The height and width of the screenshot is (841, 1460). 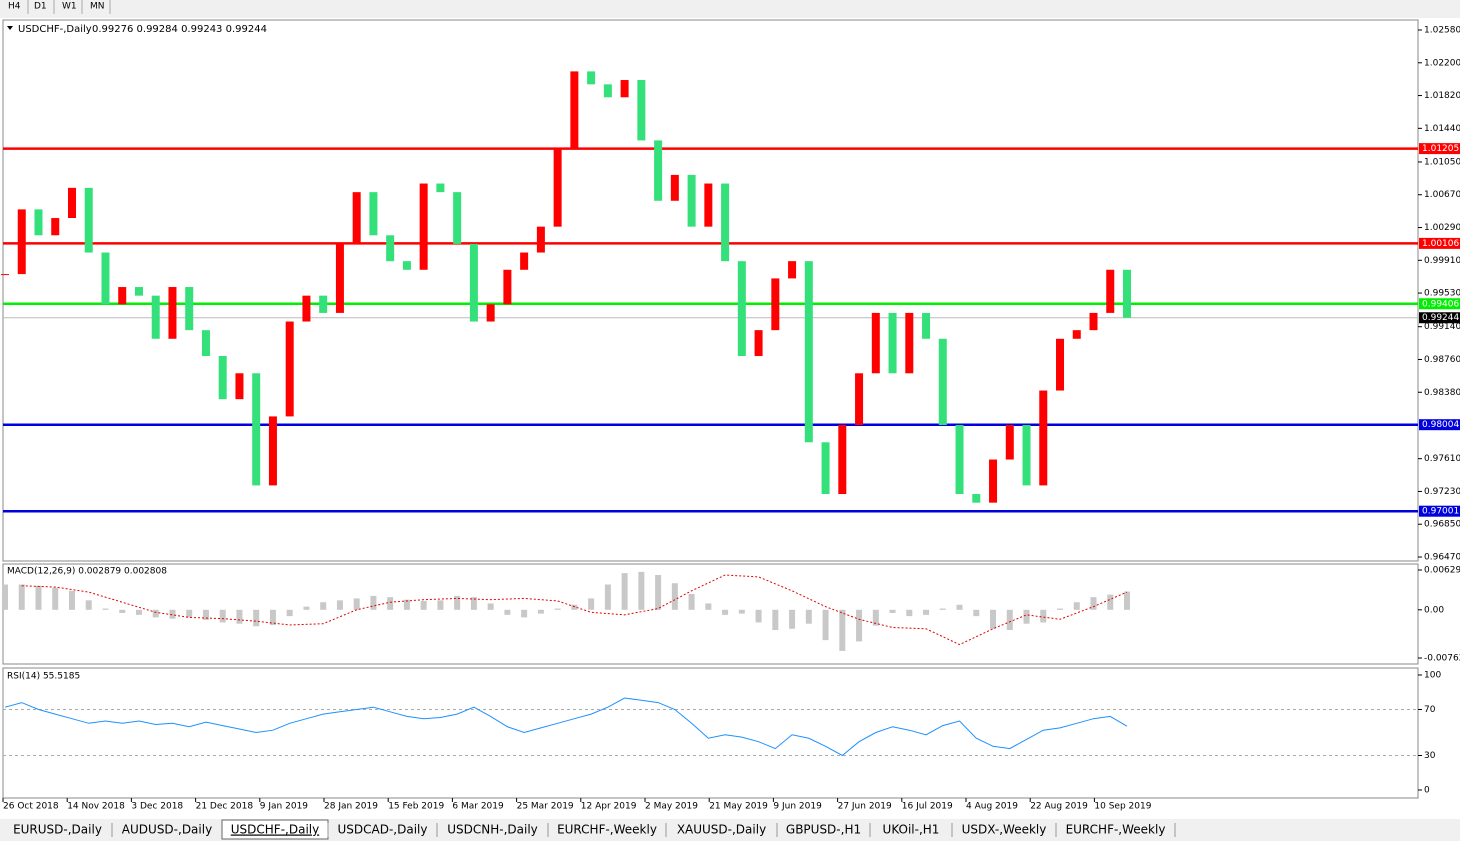 What do you see at coordinates (797, 807) in the screenshot?
I see `x-tick-label: 9 Jun 2019` at bounding box center [797, 807].